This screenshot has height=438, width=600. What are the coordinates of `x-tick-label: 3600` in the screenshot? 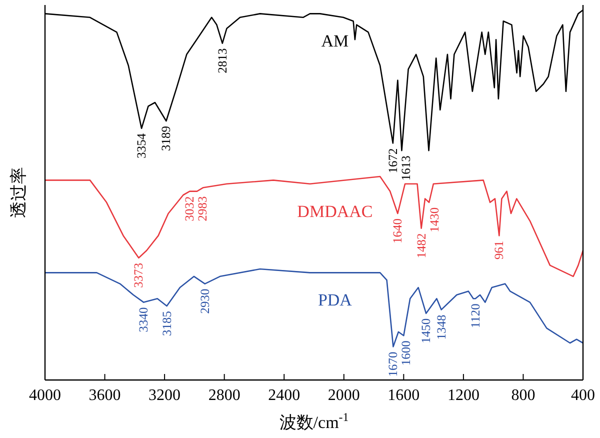 It's located at (104, 395).